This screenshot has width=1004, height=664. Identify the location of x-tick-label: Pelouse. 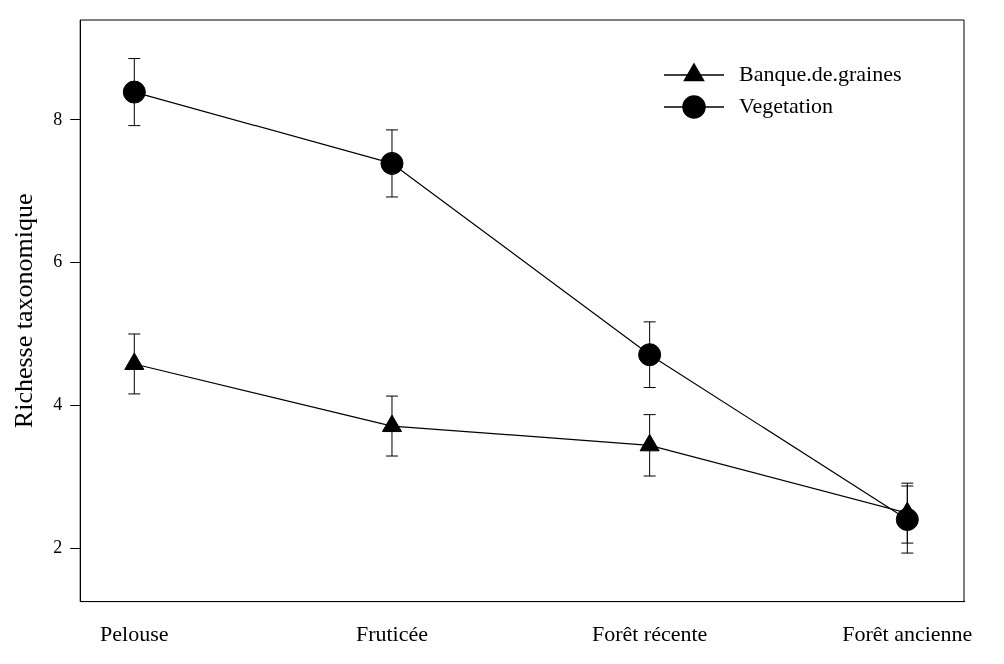
(134, 633).